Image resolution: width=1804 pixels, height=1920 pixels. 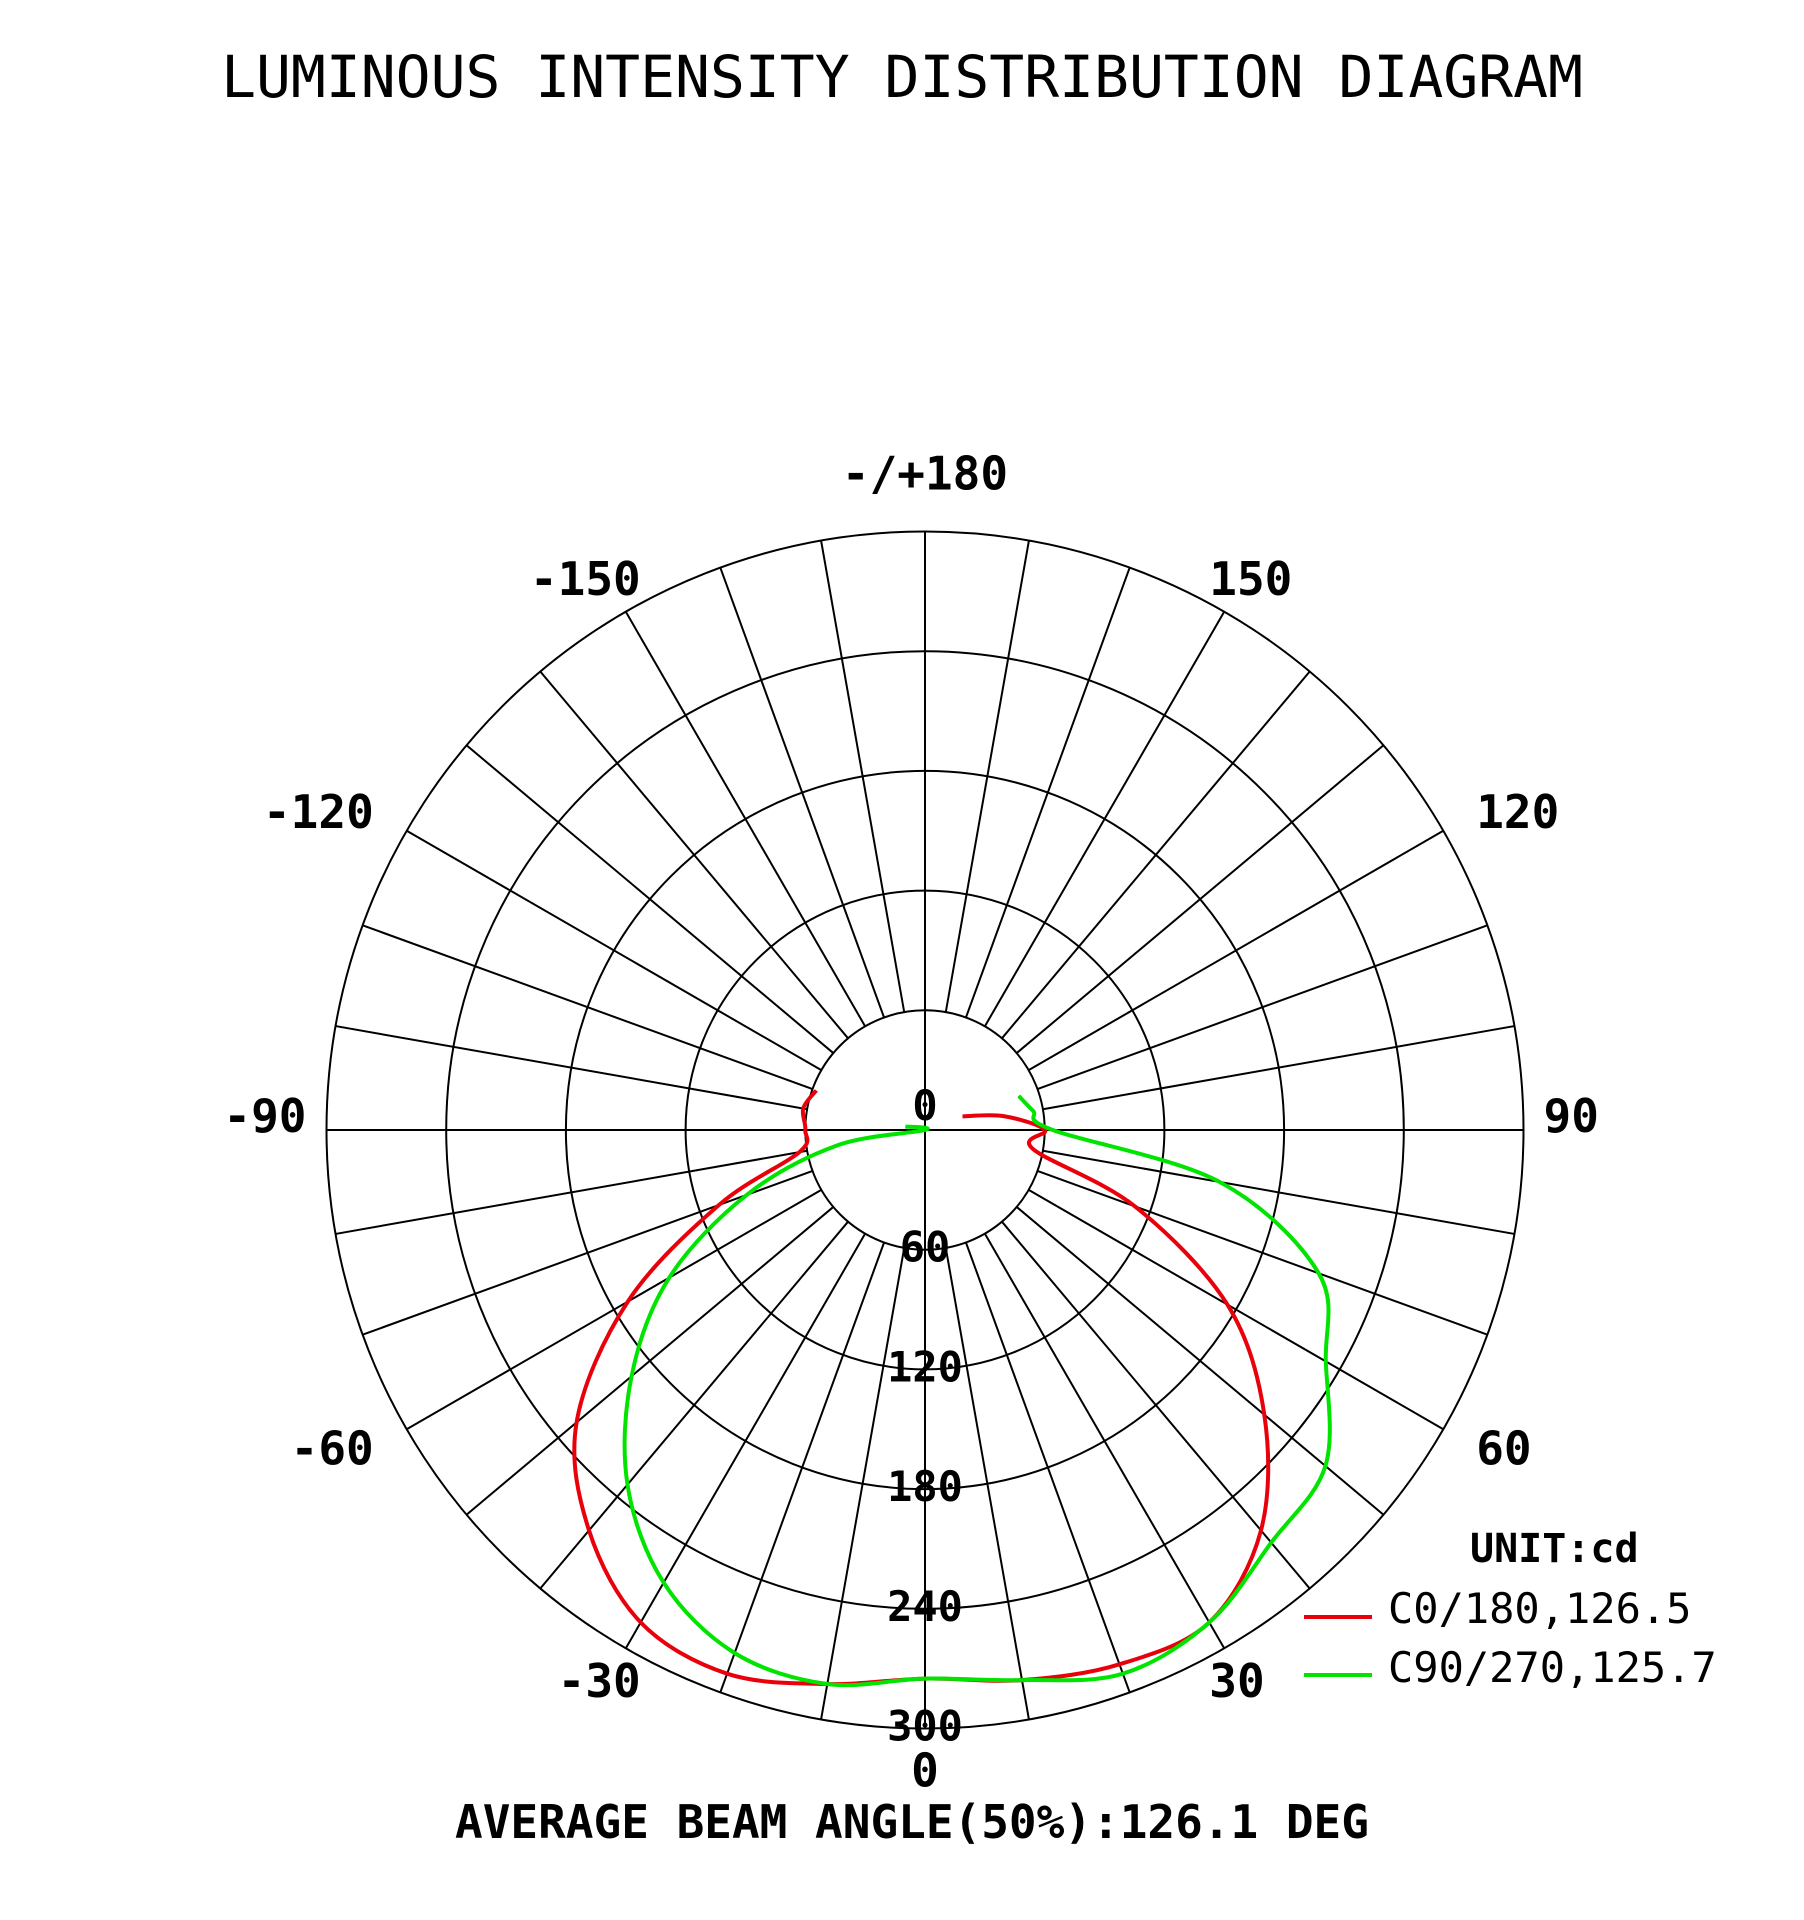 What do you see at coordinates (925, 1416) in the screenshot?
I see `ring-labels: 0 60 120 180 240 300` at bounding box center [925, 1416].